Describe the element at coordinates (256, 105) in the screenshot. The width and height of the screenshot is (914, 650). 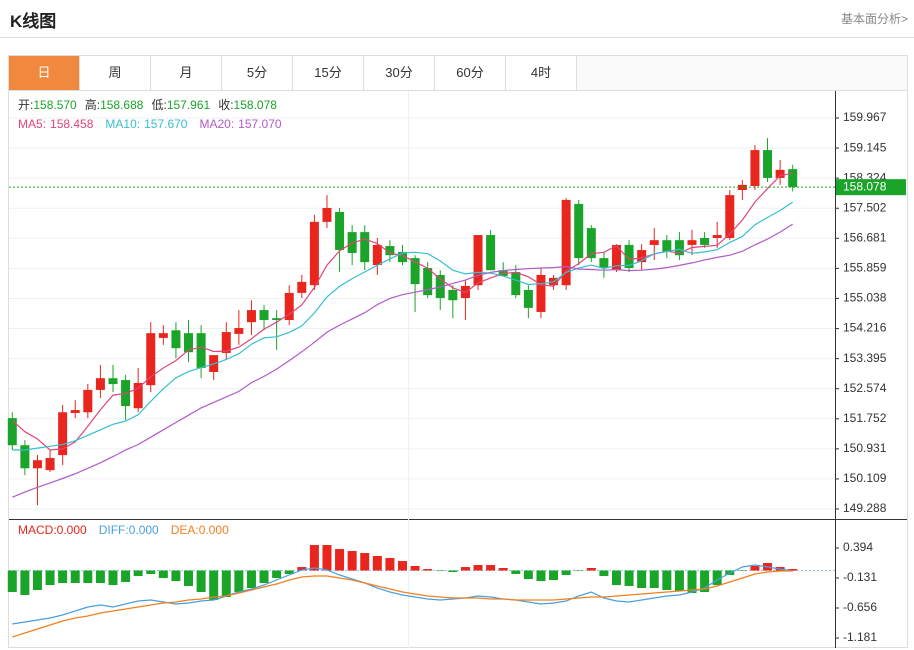
I see `ohlc-value: 158.078` at that location.